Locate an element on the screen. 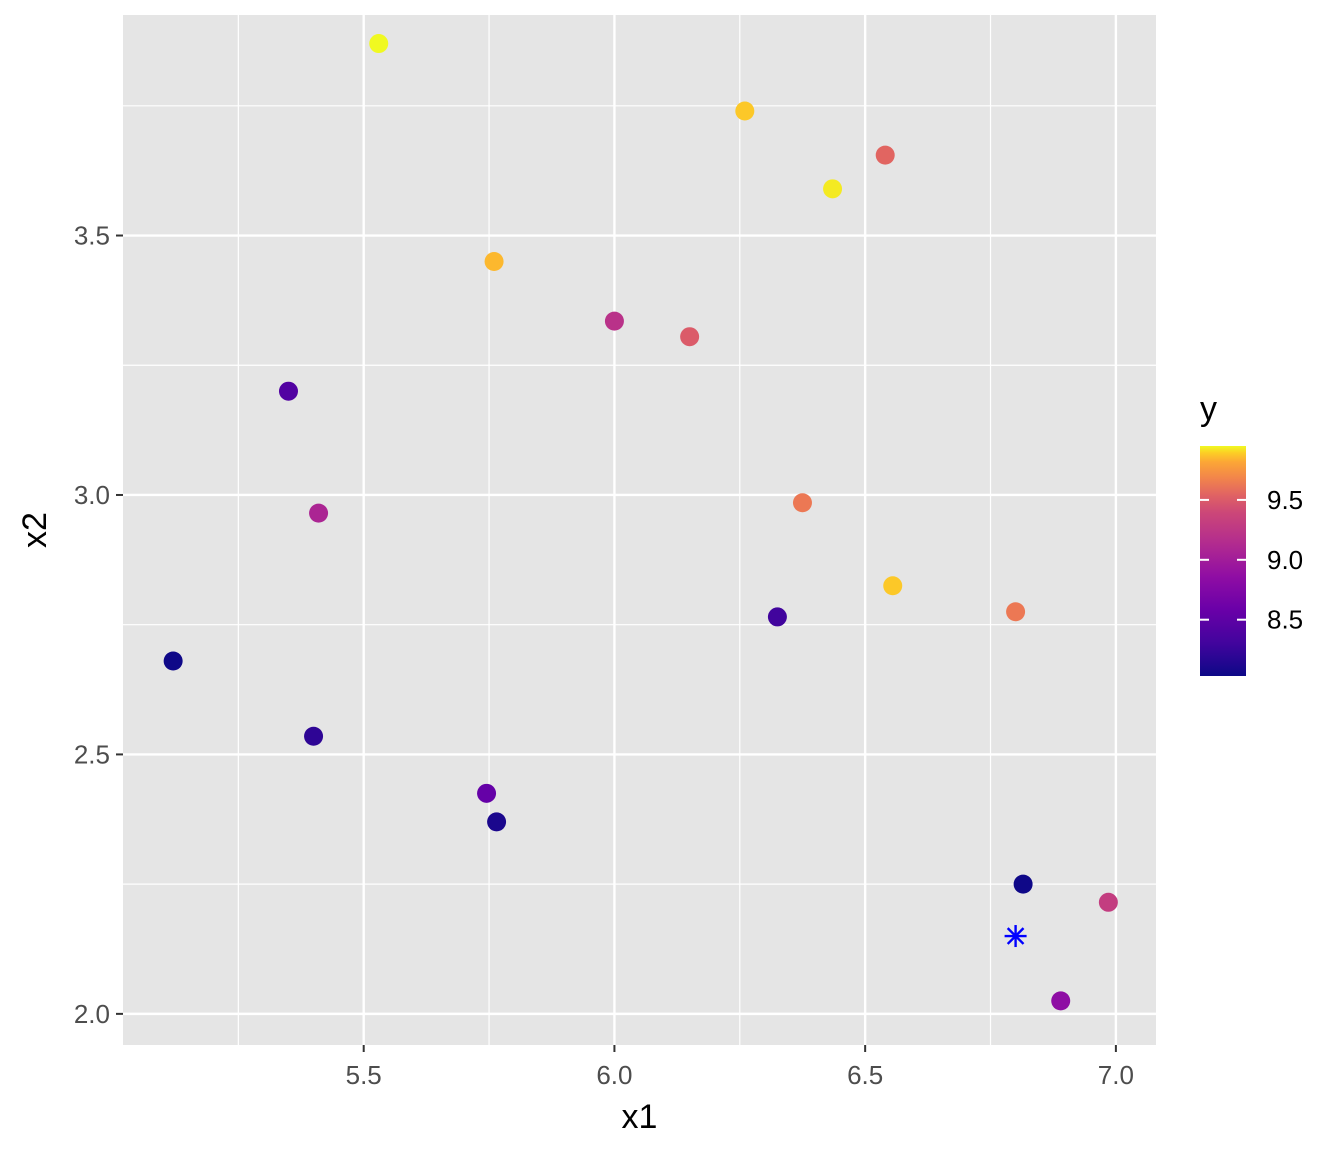 The height and width of the screenshot is (1152, 1344). legend-title: y is located at coordinates (1208, 409).